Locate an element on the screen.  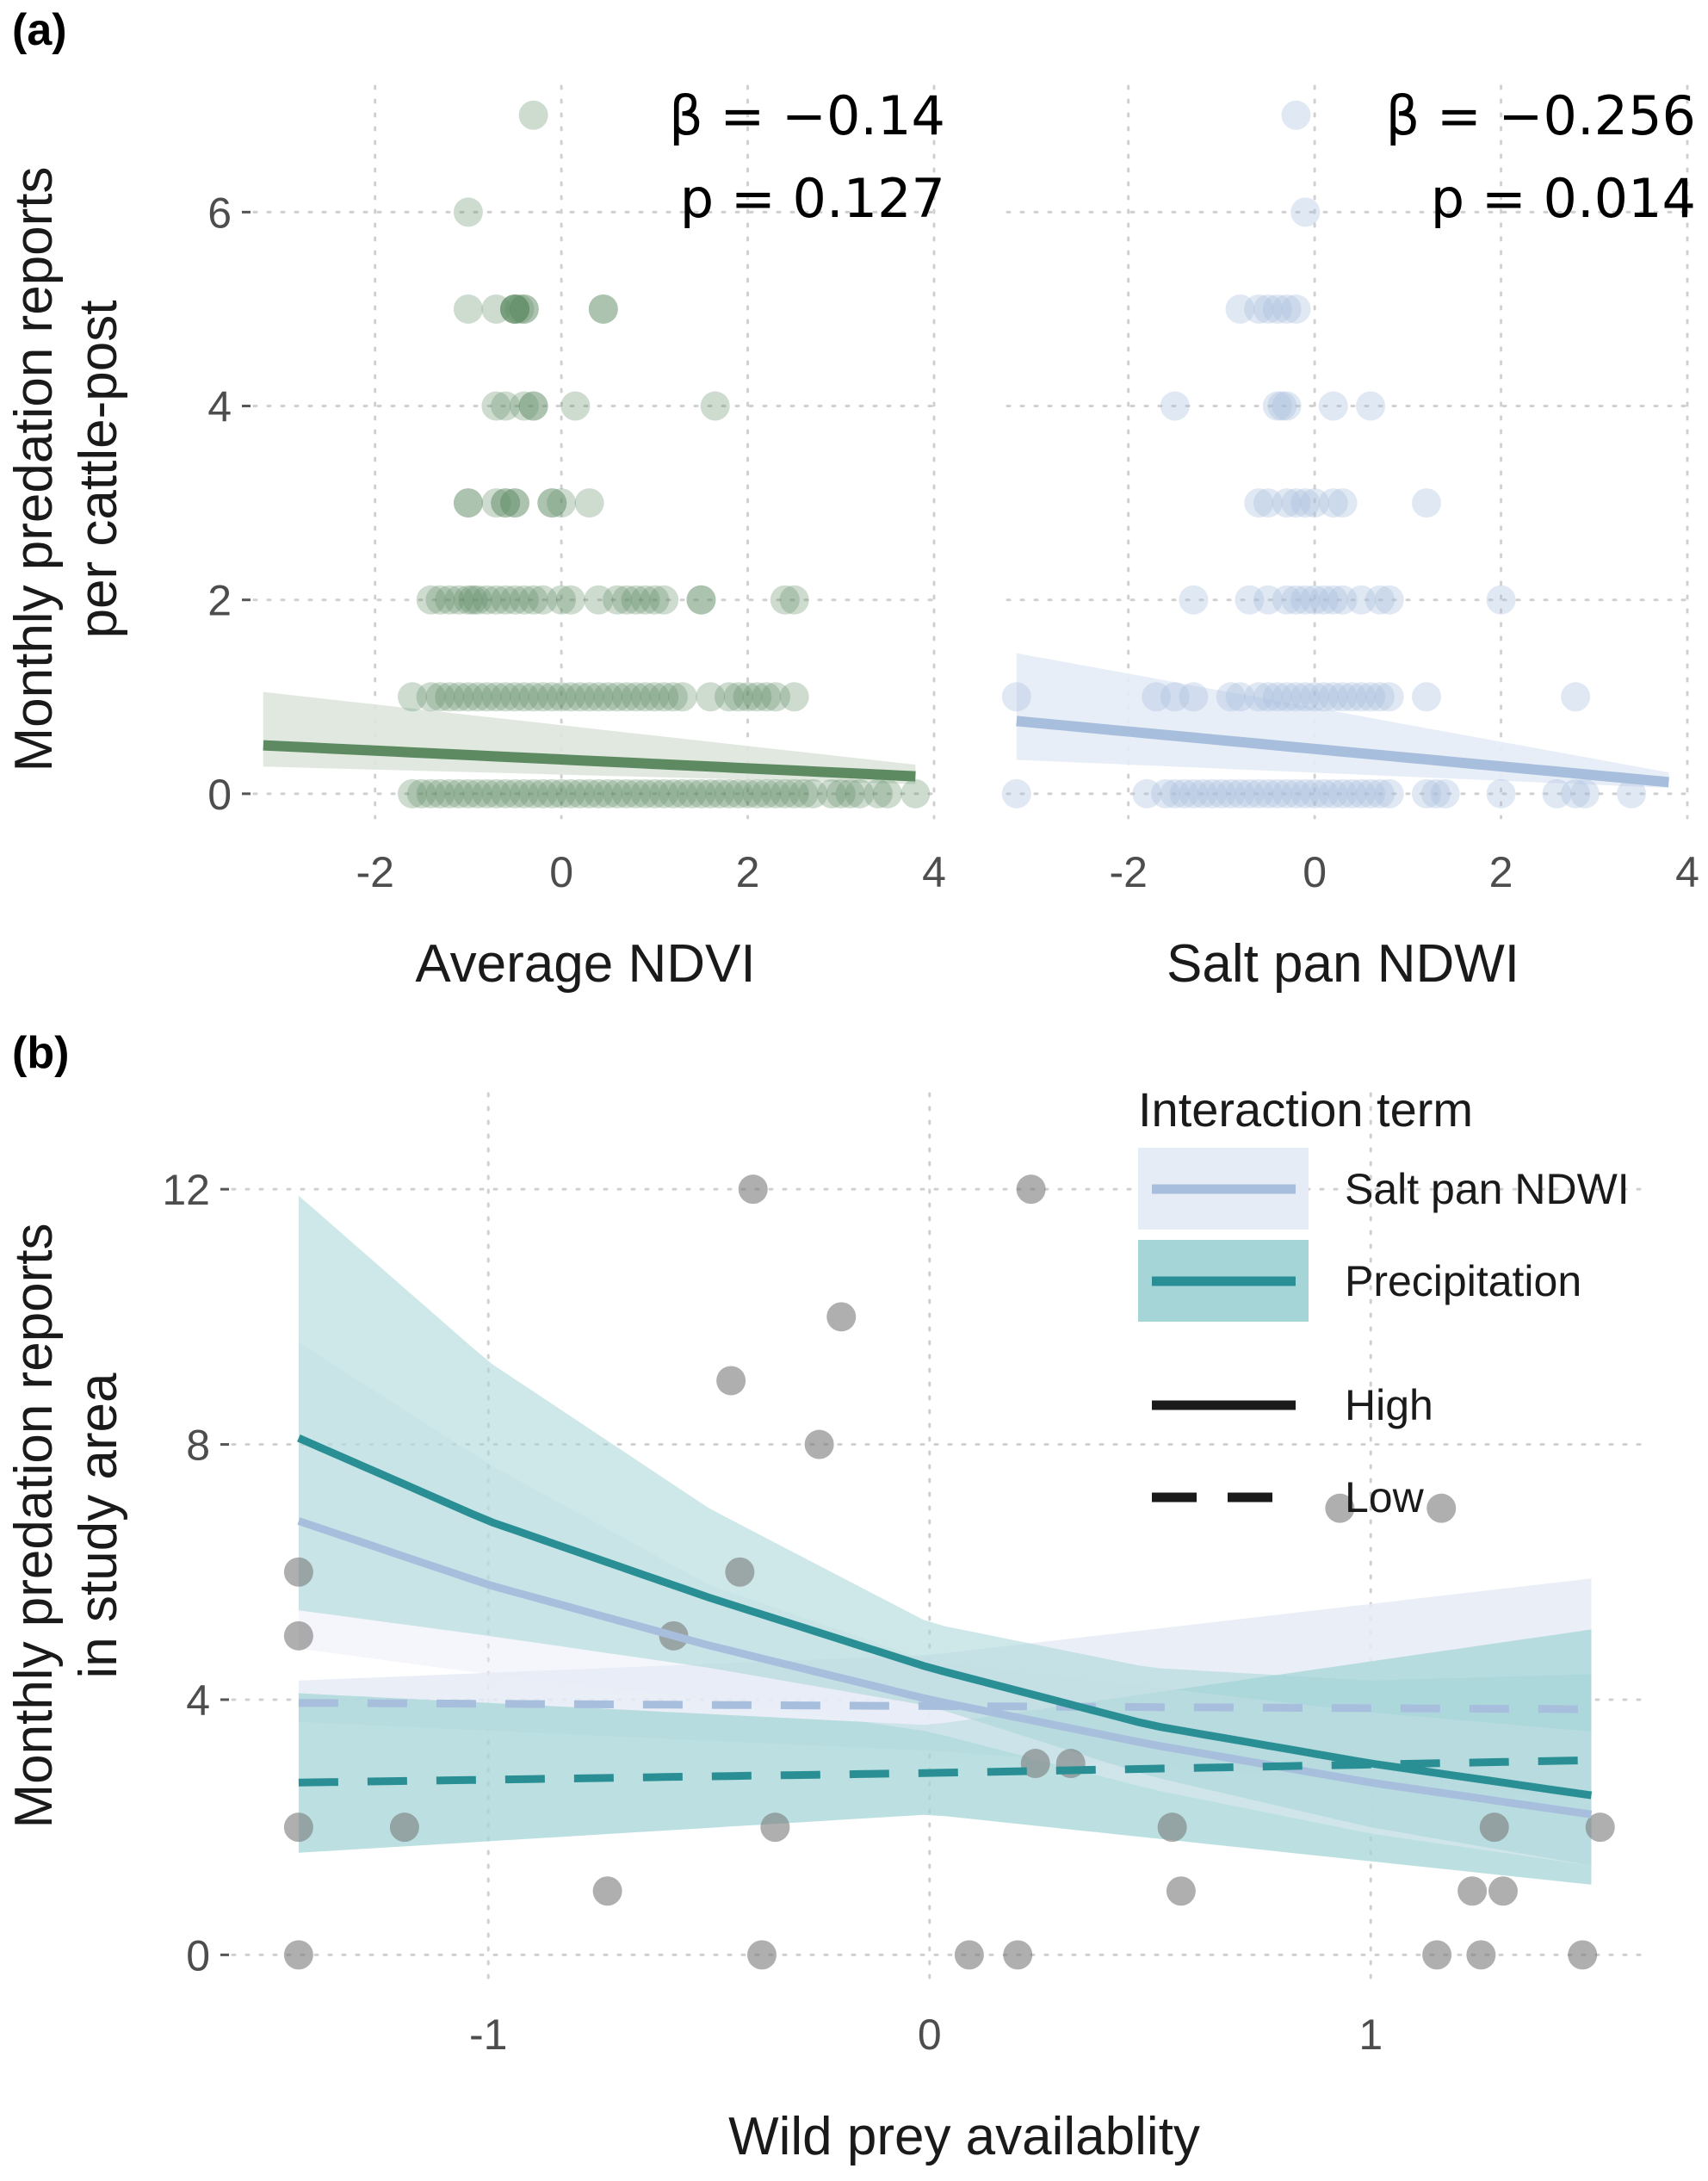
y-tick-label-8: 8 is located at coordinates (198, 1446).